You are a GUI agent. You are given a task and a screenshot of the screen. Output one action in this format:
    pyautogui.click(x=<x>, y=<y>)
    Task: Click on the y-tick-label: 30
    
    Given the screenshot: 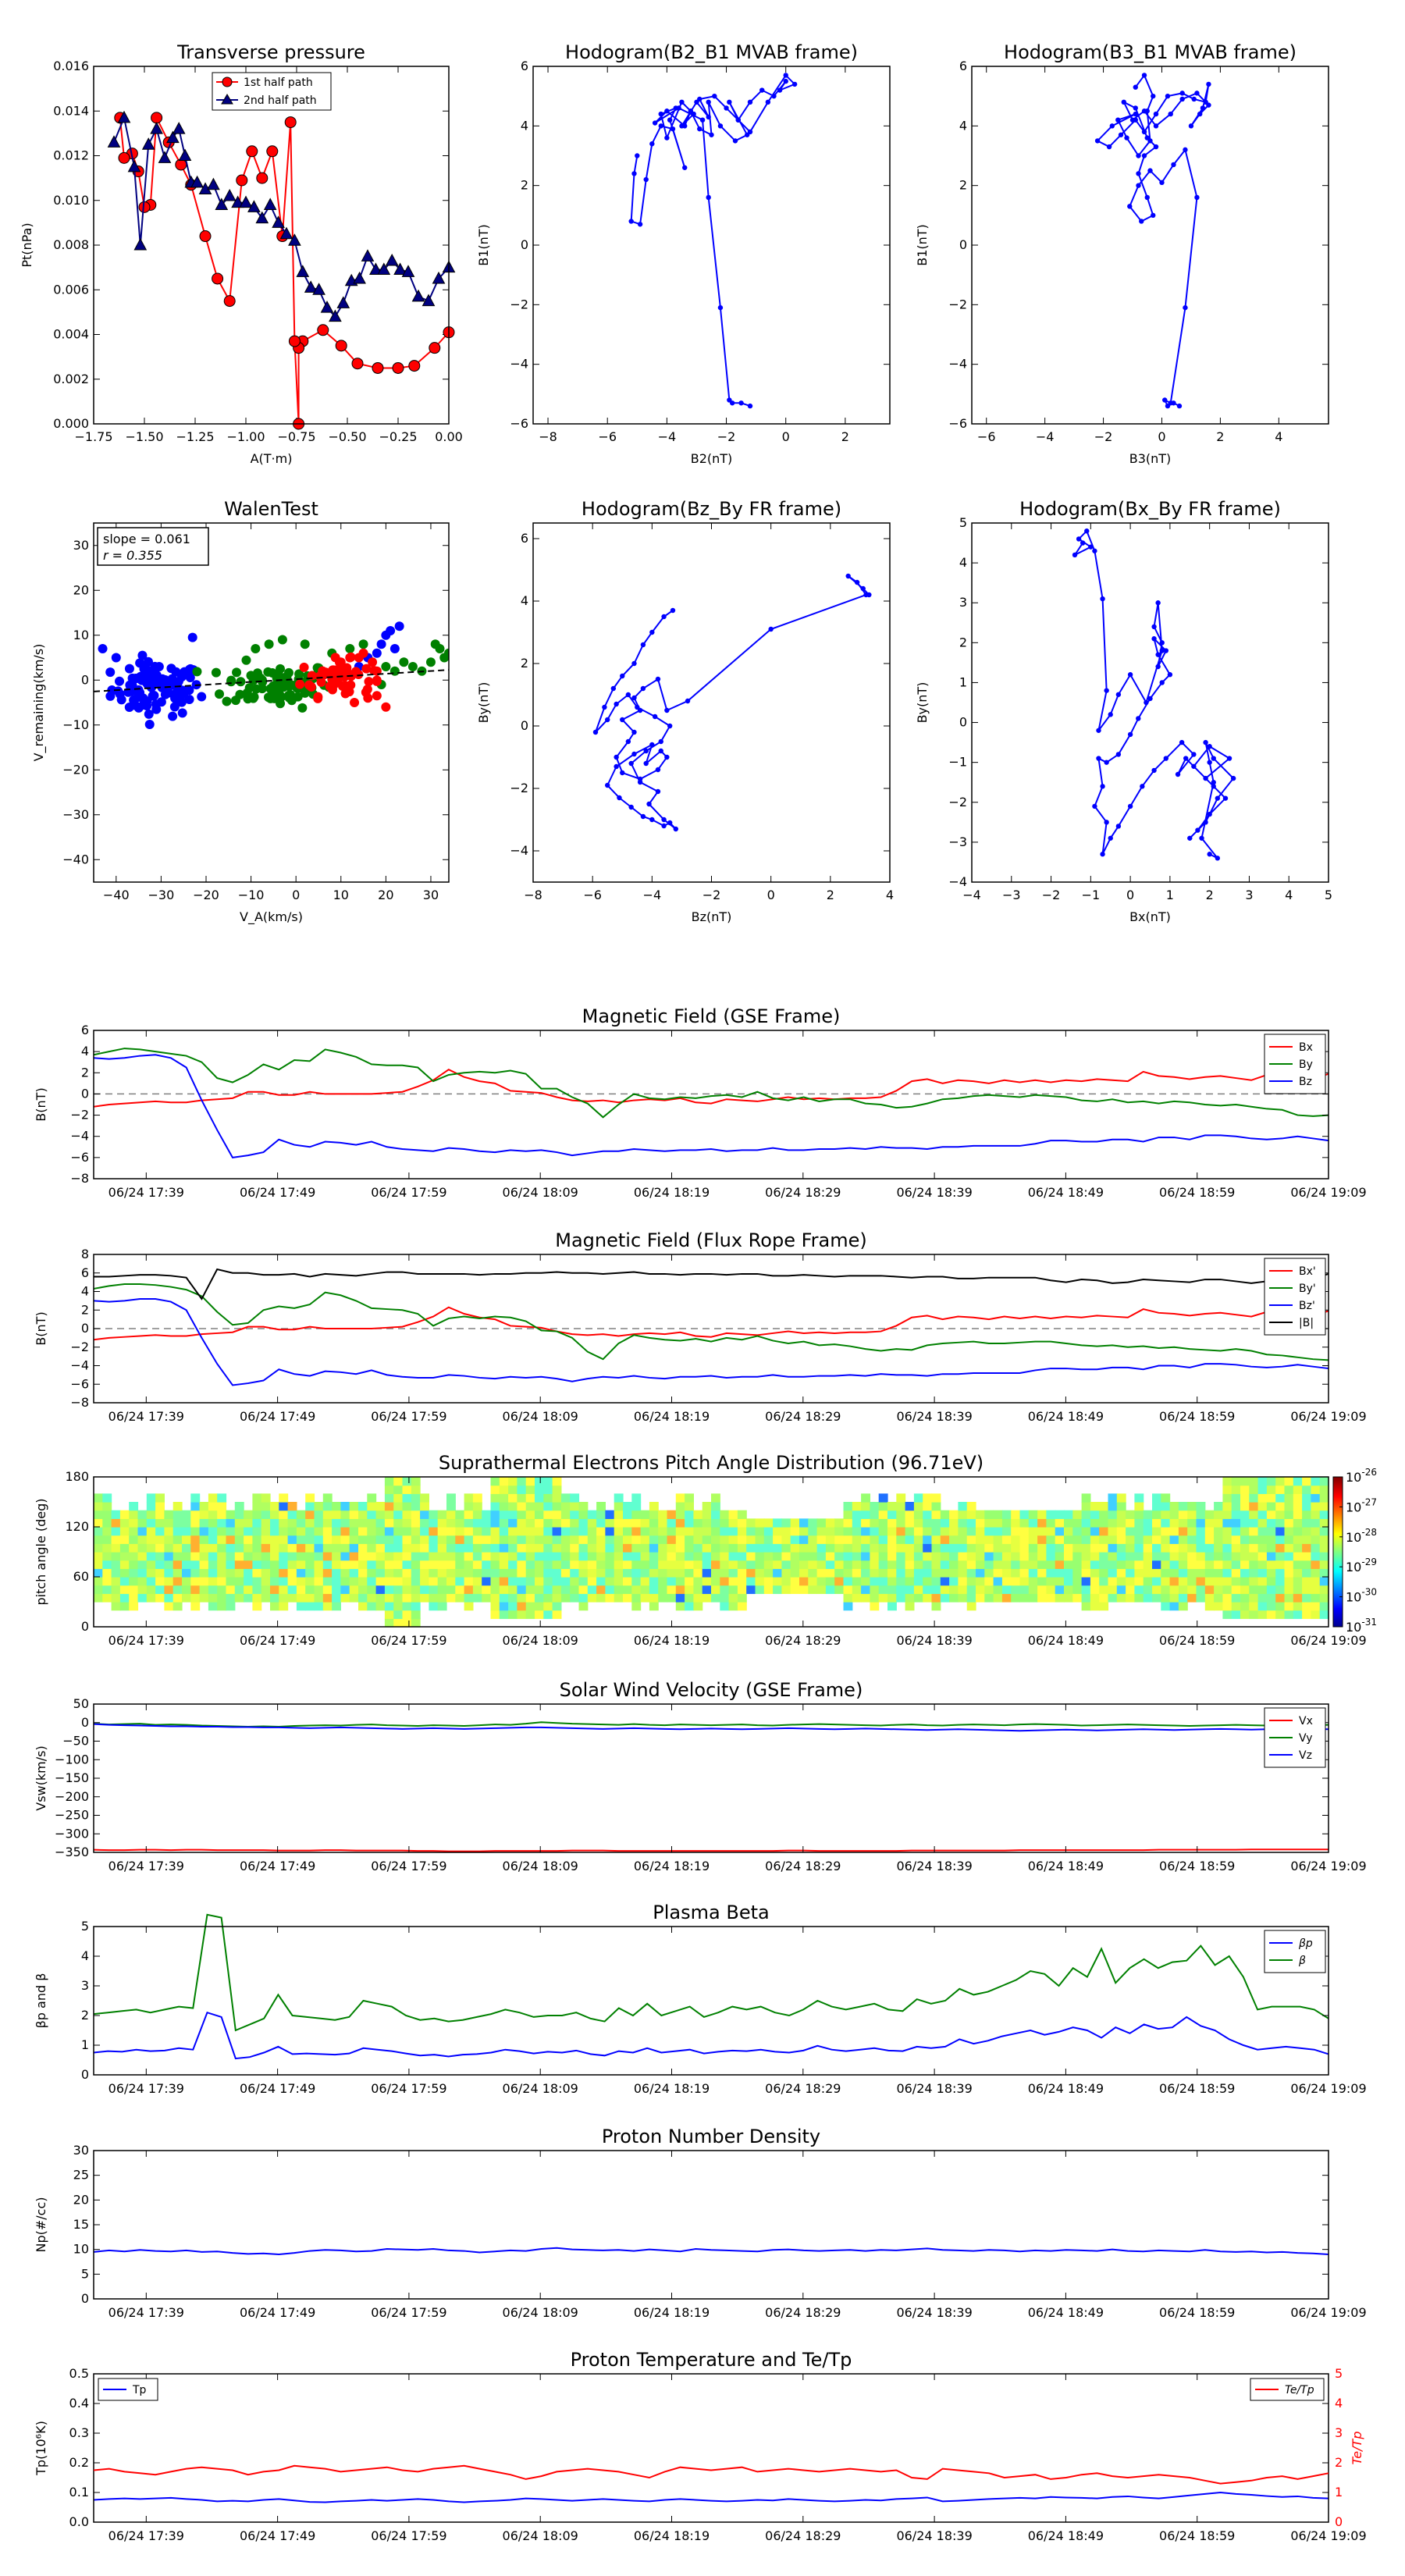 What is the action you would take?
    pyautogui.click(x=81, y=2150)
    